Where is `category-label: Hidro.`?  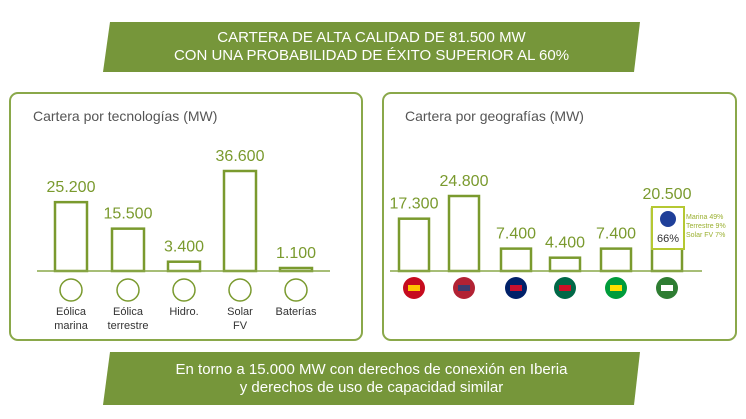 category-label: Hidro. is located at coordinates (184, 312).